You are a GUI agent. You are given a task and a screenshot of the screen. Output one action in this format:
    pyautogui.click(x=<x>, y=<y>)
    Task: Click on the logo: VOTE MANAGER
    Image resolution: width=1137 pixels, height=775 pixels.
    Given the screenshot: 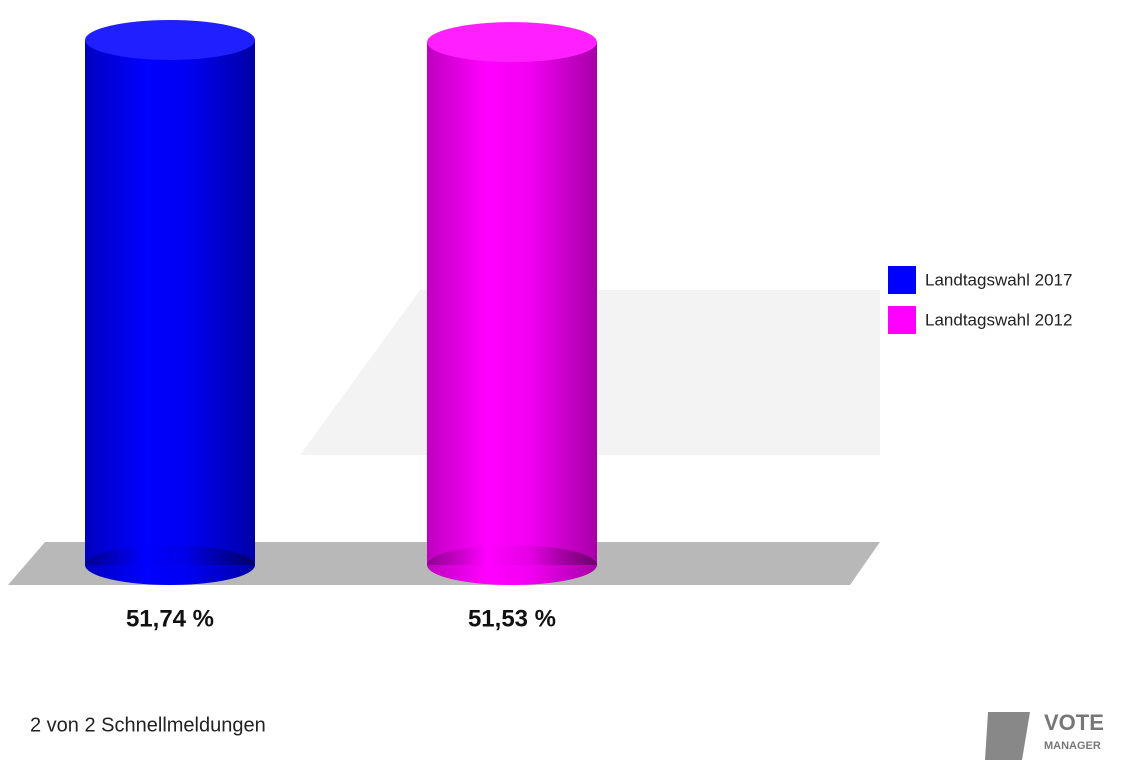 What is the action you would take?
    pyautogui.click(x=1044, y=735)
    